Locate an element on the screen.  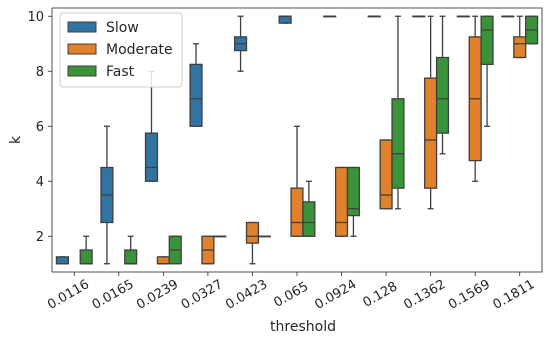
box-slow-0.0327 is located at coordinates (196, 85).